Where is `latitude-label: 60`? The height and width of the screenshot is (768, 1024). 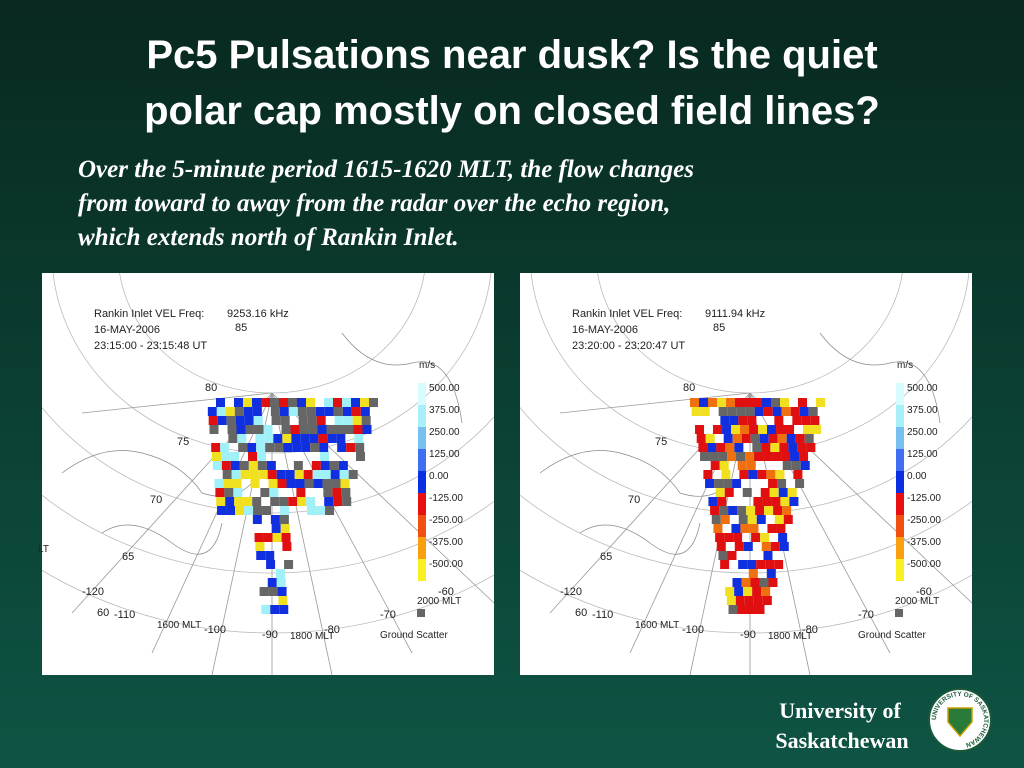 latitude-label: 60 is located at coordinates (103, 613).